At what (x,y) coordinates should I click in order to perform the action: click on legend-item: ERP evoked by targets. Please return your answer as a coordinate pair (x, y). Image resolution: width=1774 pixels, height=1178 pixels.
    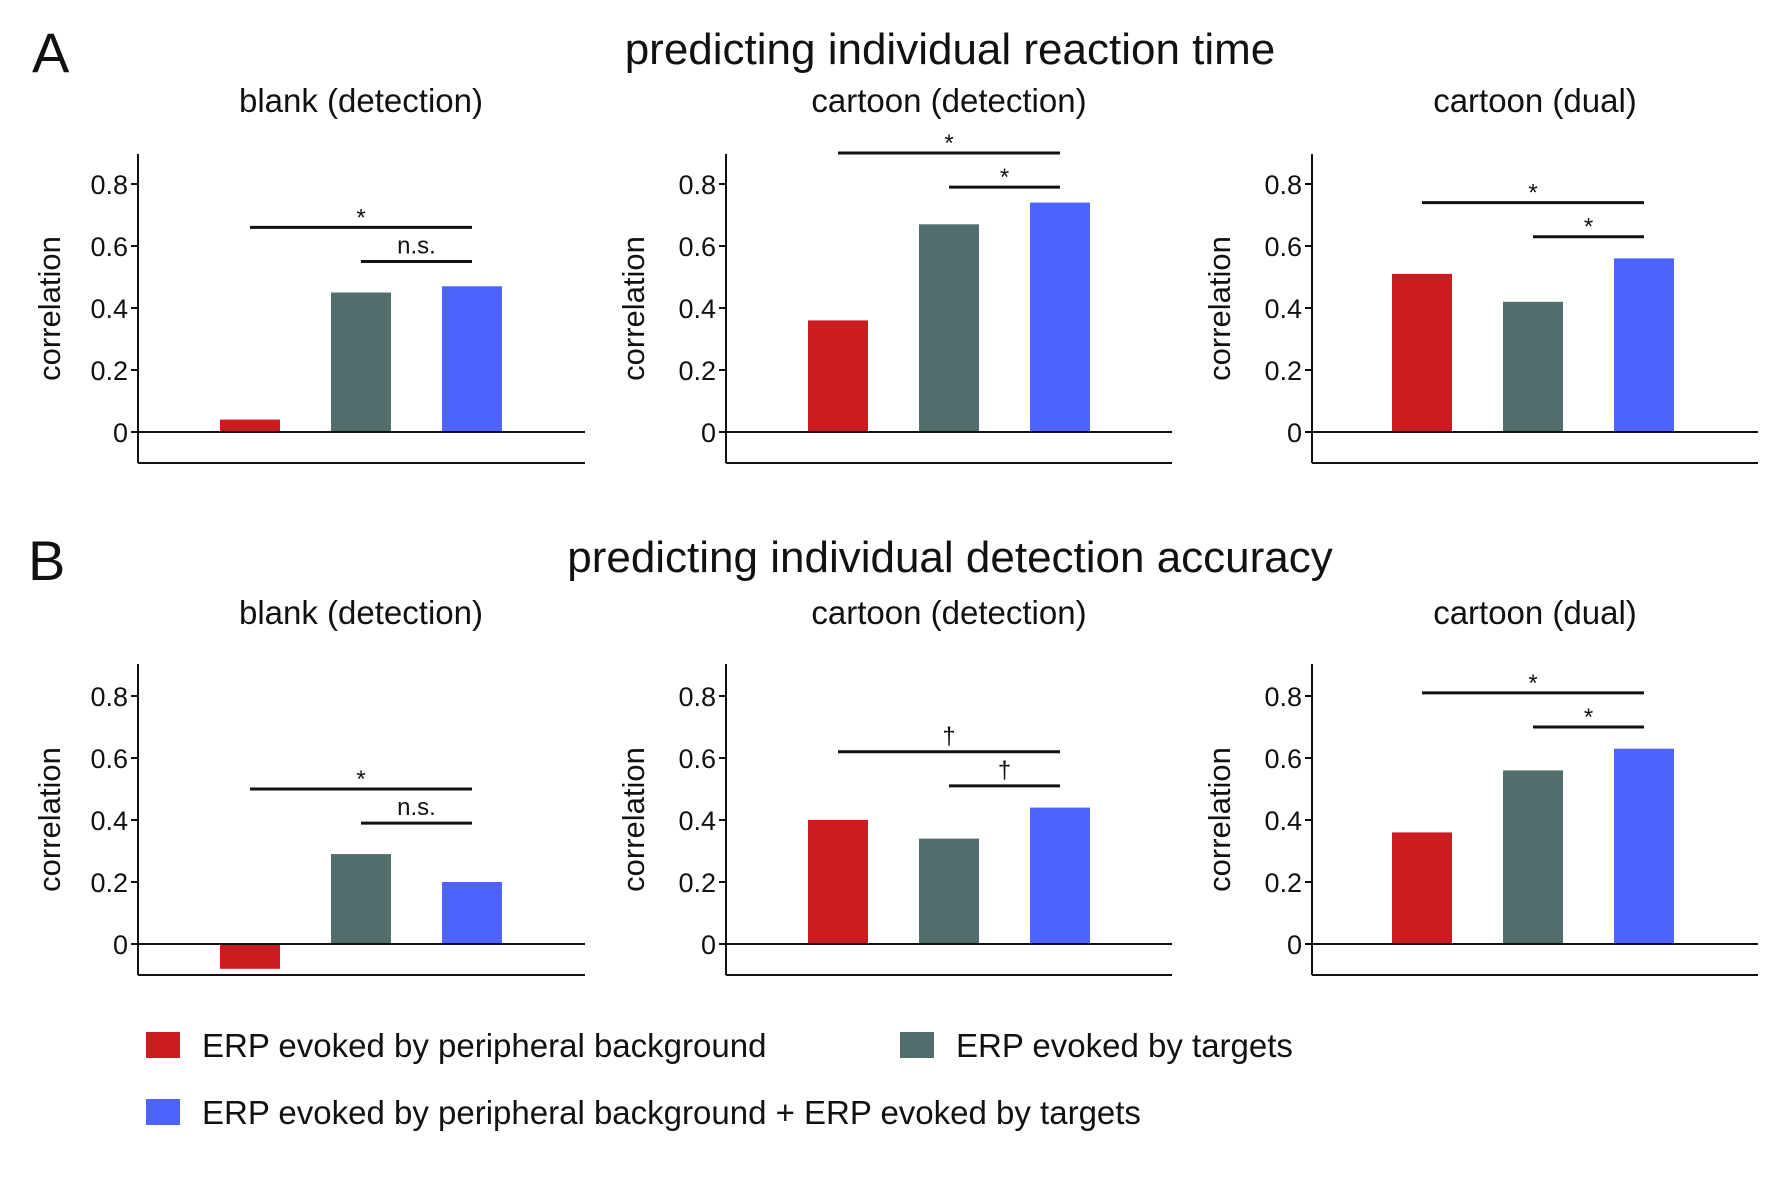
    Looking at the image, I should click on (1096, 1045).